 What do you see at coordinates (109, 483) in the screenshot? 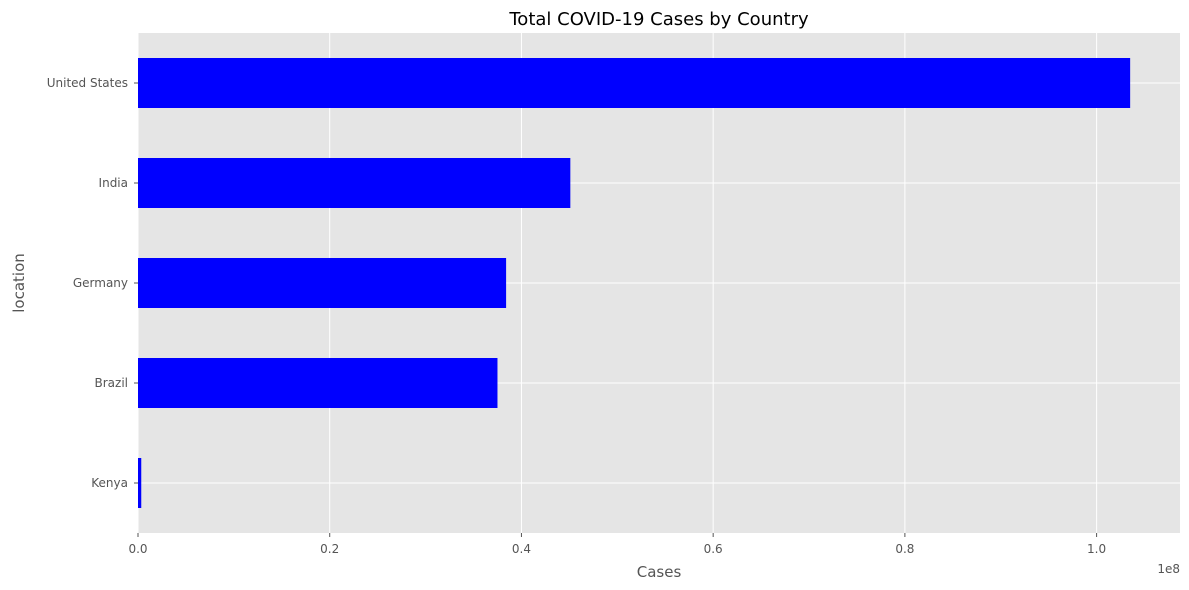
I see `y-tick-label: Kenya` at bounding box center [109, 483].